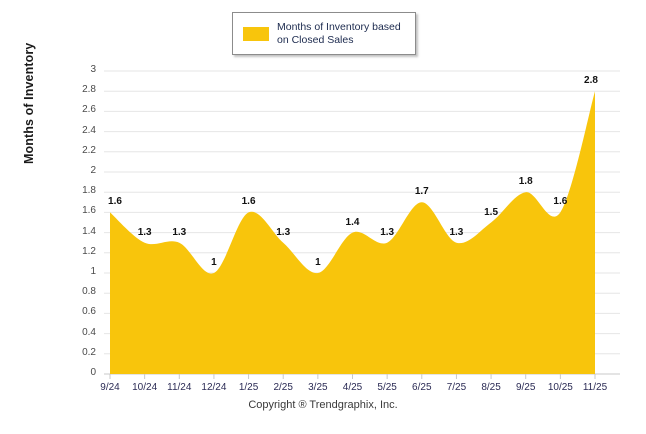  I want to click on x-axis-tick-label: 7/25, so click(456, 387).